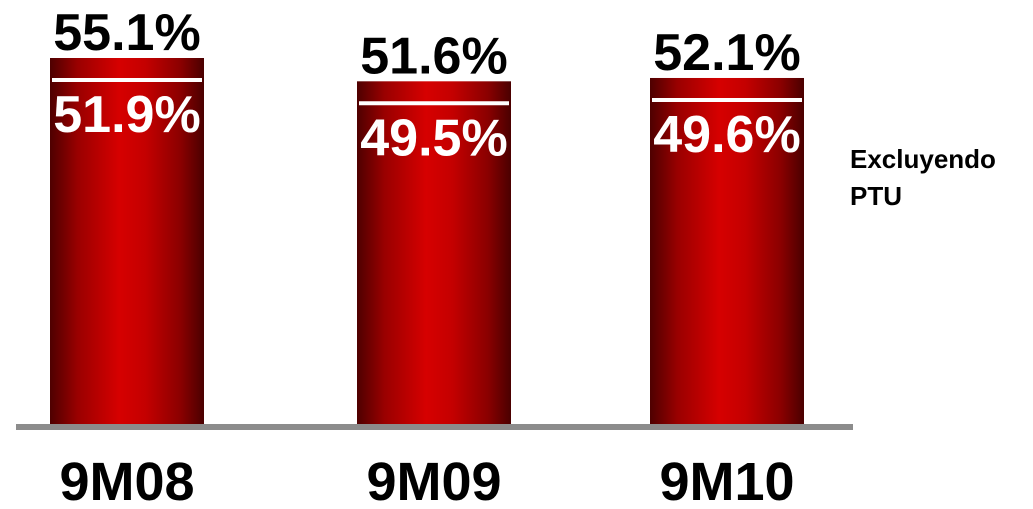 The image size is (1033, 509). What do you see at coordinates (434, 253) in the screenshot?
I see `bar-9M09` at bounding box center [434, 253].